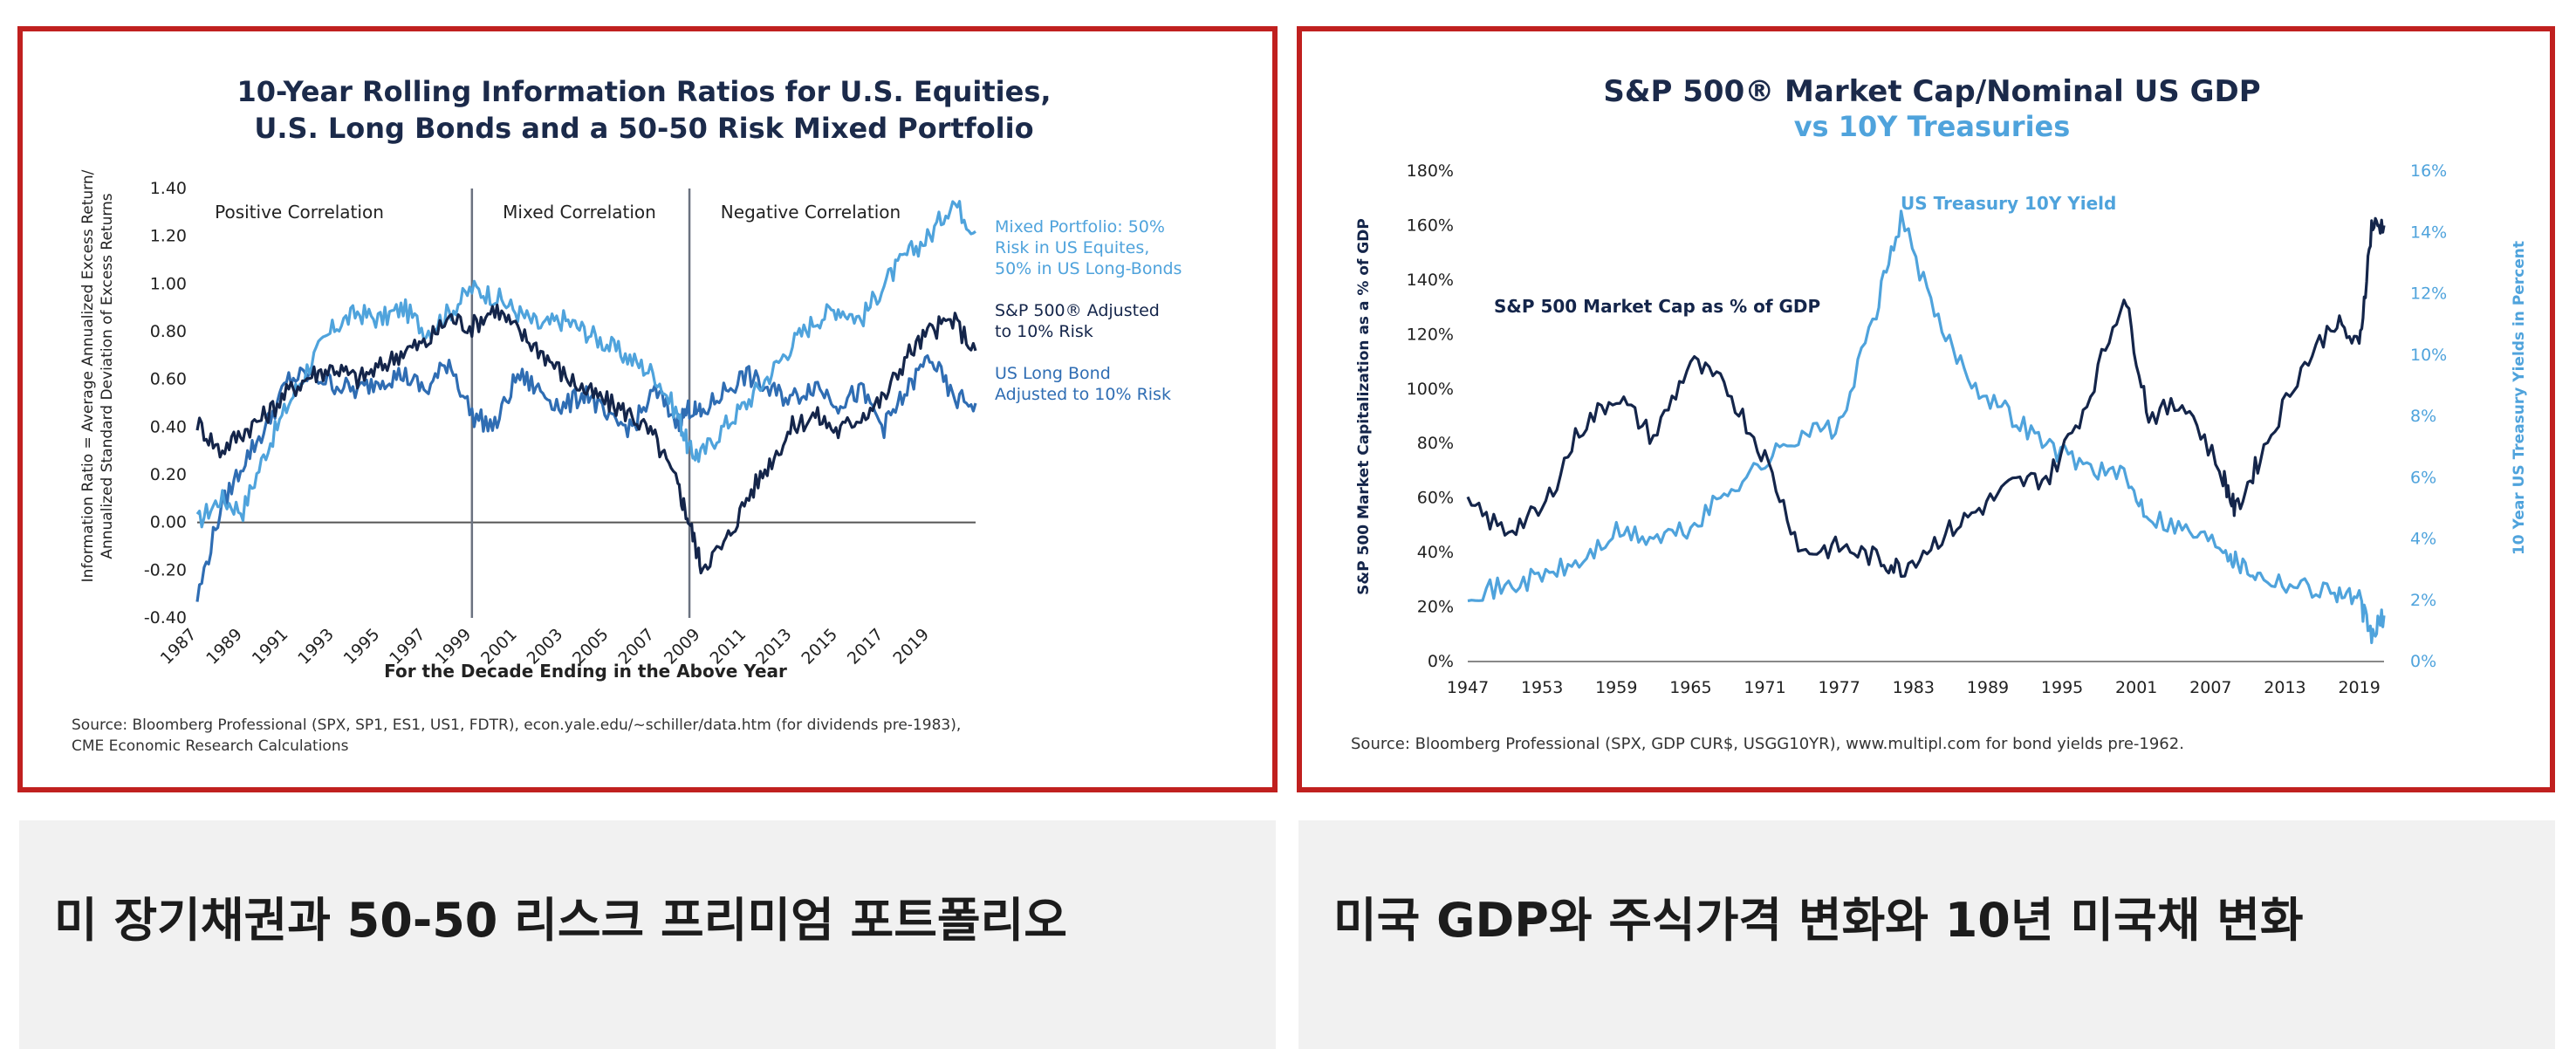  Describe the element at coordinates (1441, 661) in the screenshot. I see `right-y-tick-label: 0%` at that location.